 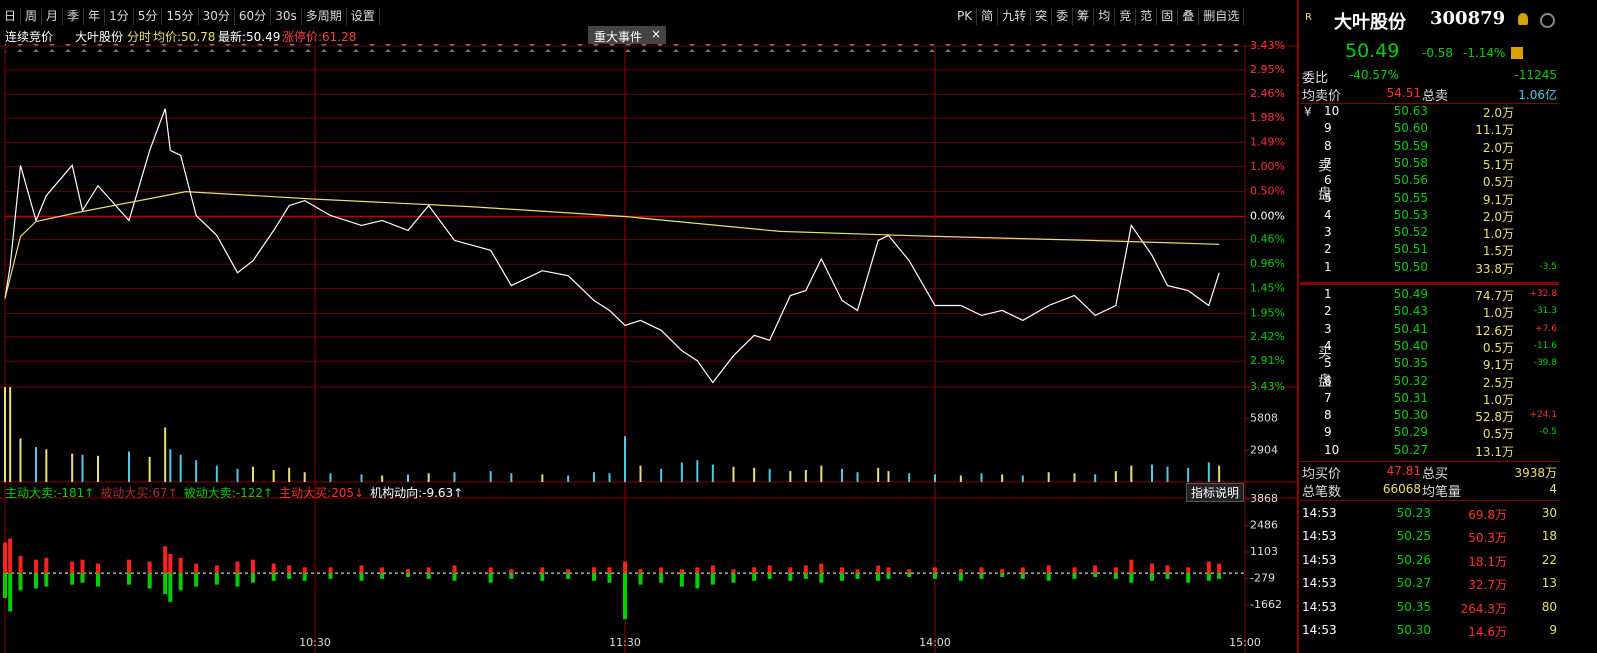 I want to click on x-tick-label: 14:00, so click(x=935, y=642).